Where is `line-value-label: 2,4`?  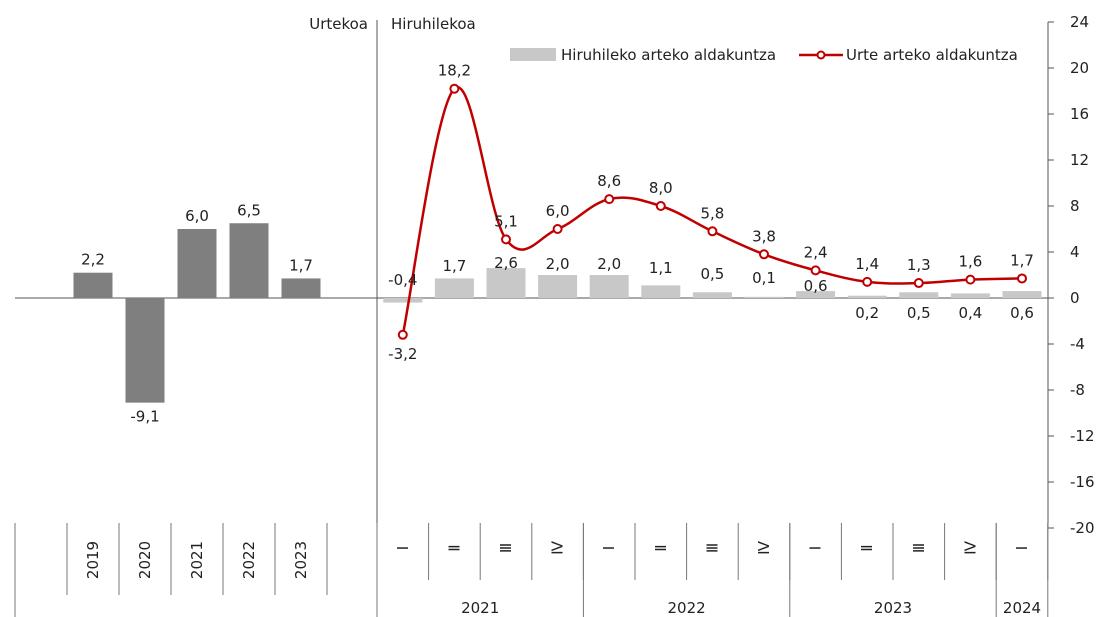
line-value-label: 2,4 is located at coordinates (816, 252).